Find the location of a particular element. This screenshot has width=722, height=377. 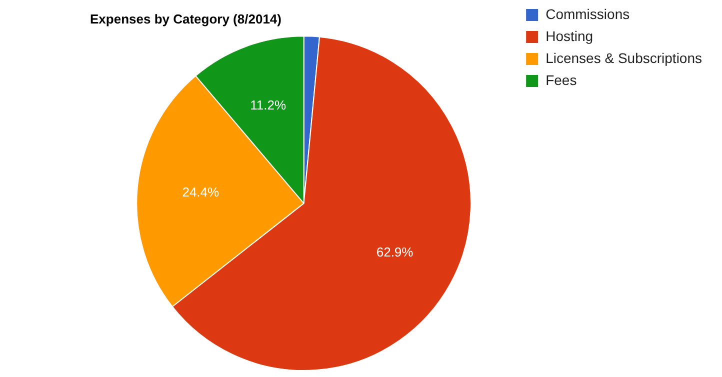

legend-label: Licenses & Subscriptions is located at coordinates (624, 58).